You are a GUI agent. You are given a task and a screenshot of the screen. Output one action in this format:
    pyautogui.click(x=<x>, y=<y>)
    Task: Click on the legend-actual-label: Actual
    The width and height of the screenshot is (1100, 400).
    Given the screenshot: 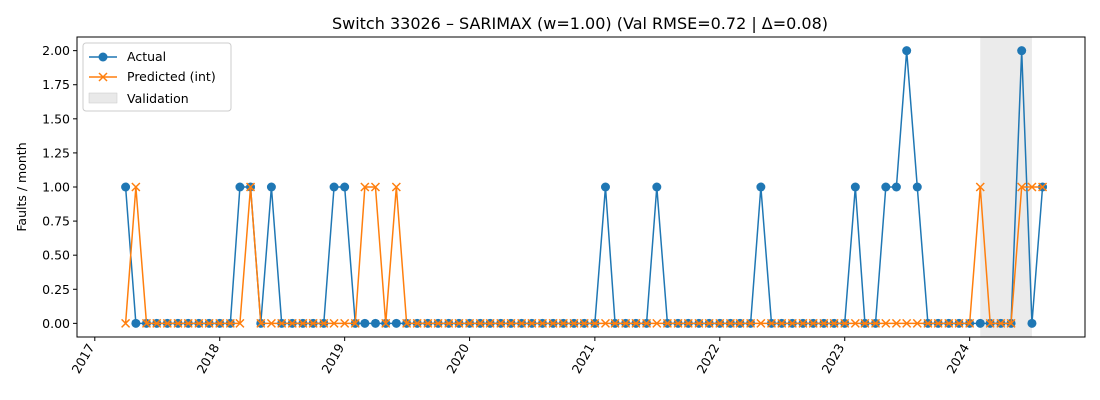 What is the action you would take?
    pyautogui.click(x=146, y=56)
    